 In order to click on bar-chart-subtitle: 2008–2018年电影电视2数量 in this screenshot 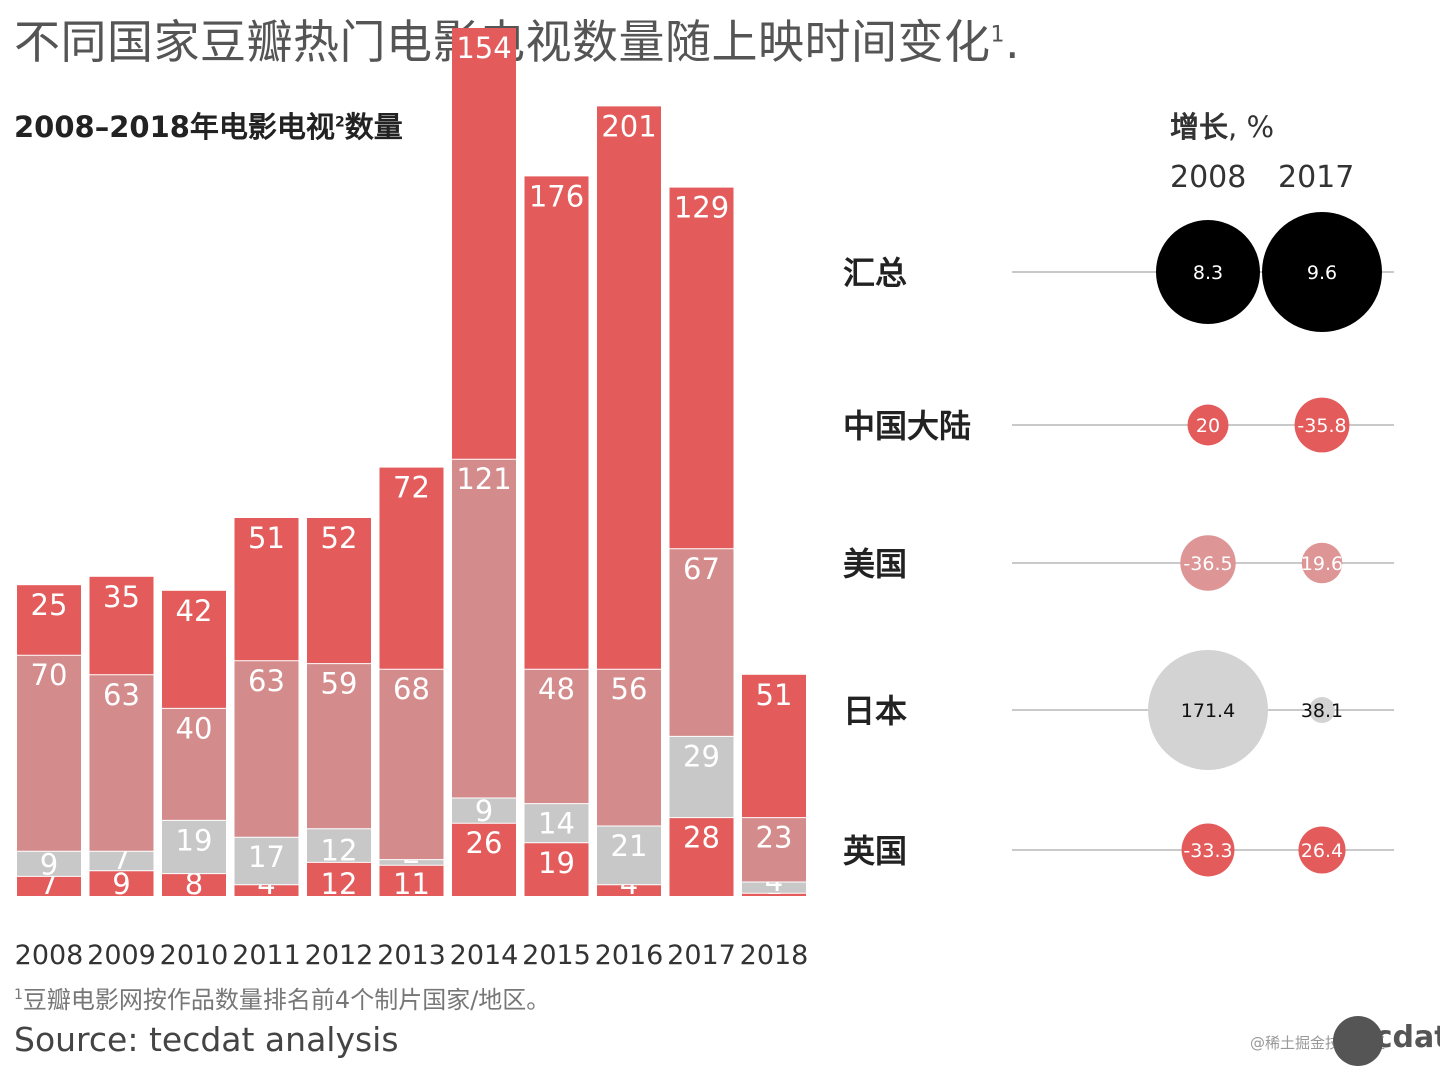, I will do `click(208, 127)`.